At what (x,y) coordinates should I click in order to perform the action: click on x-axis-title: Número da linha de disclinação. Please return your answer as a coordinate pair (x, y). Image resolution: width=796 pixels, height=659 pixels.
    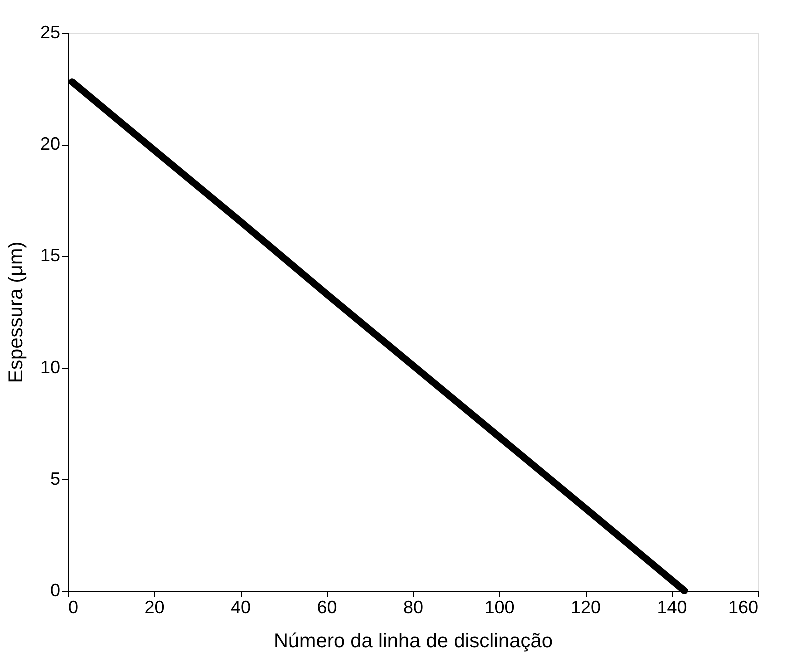
    Looking at the image, I should click on (414, 641).